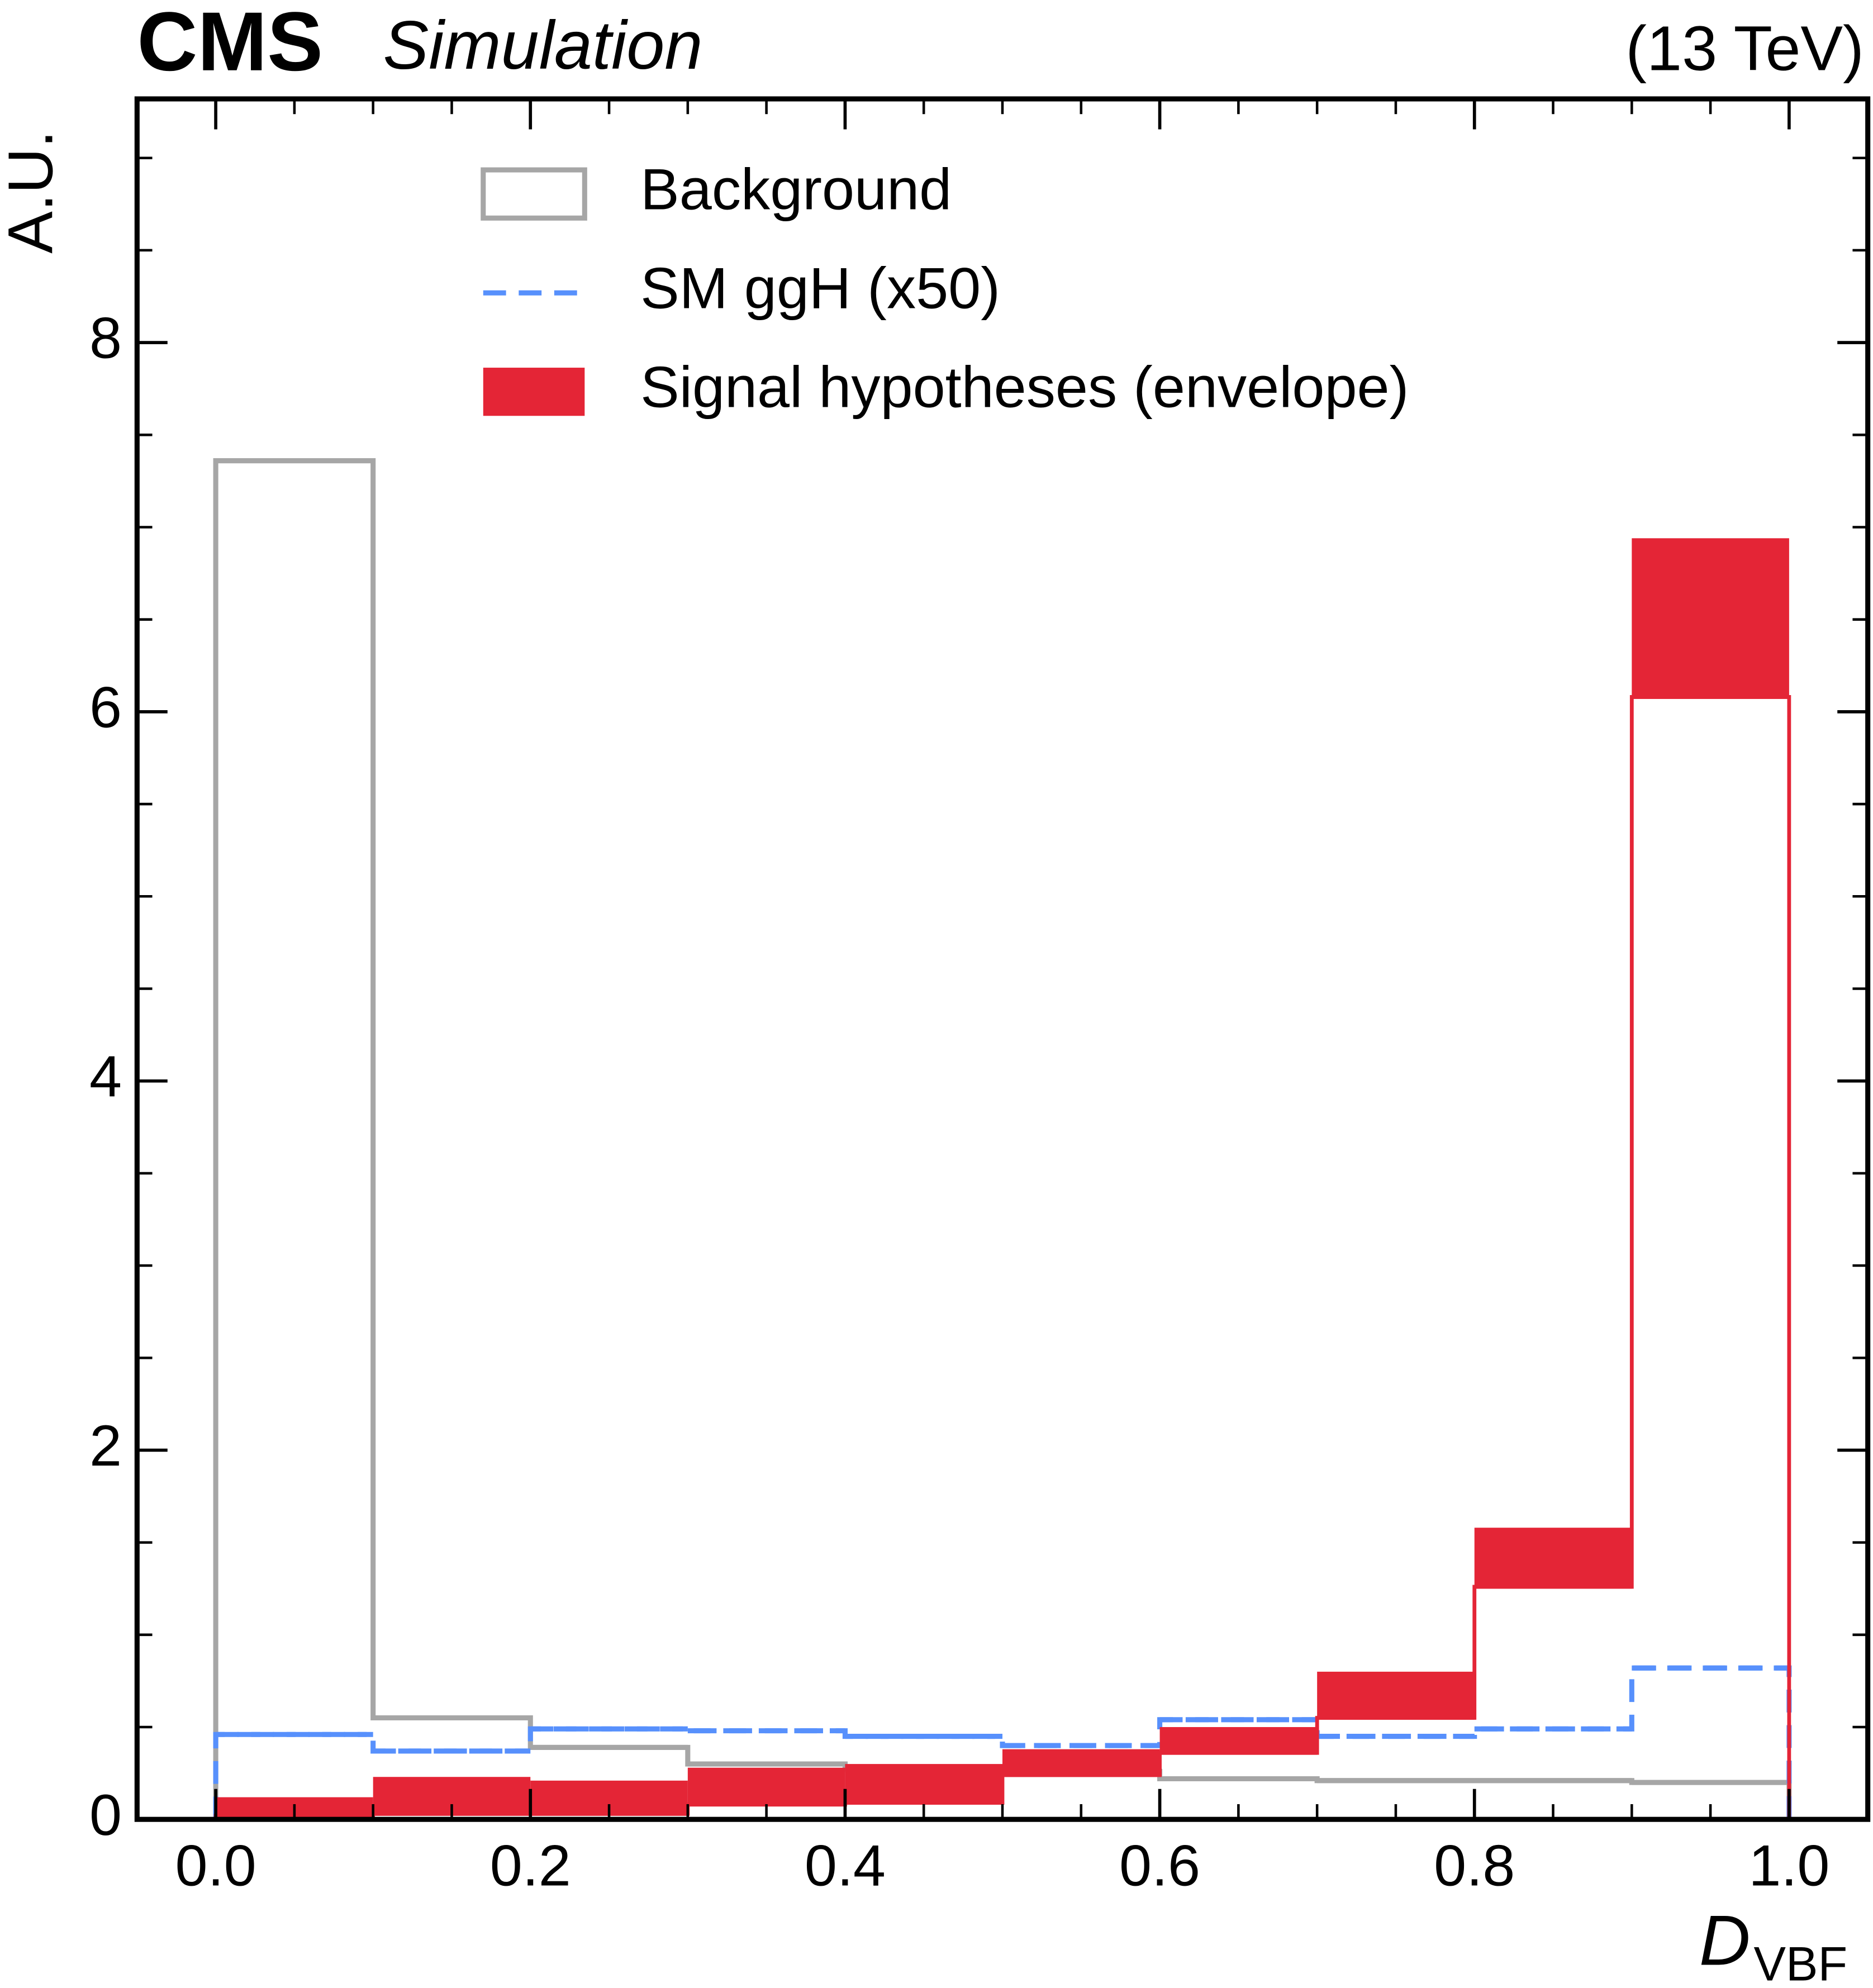 This screenshot has width=1873, height=1988. I want to click on experiment-label: CMS, so click(230, 44).